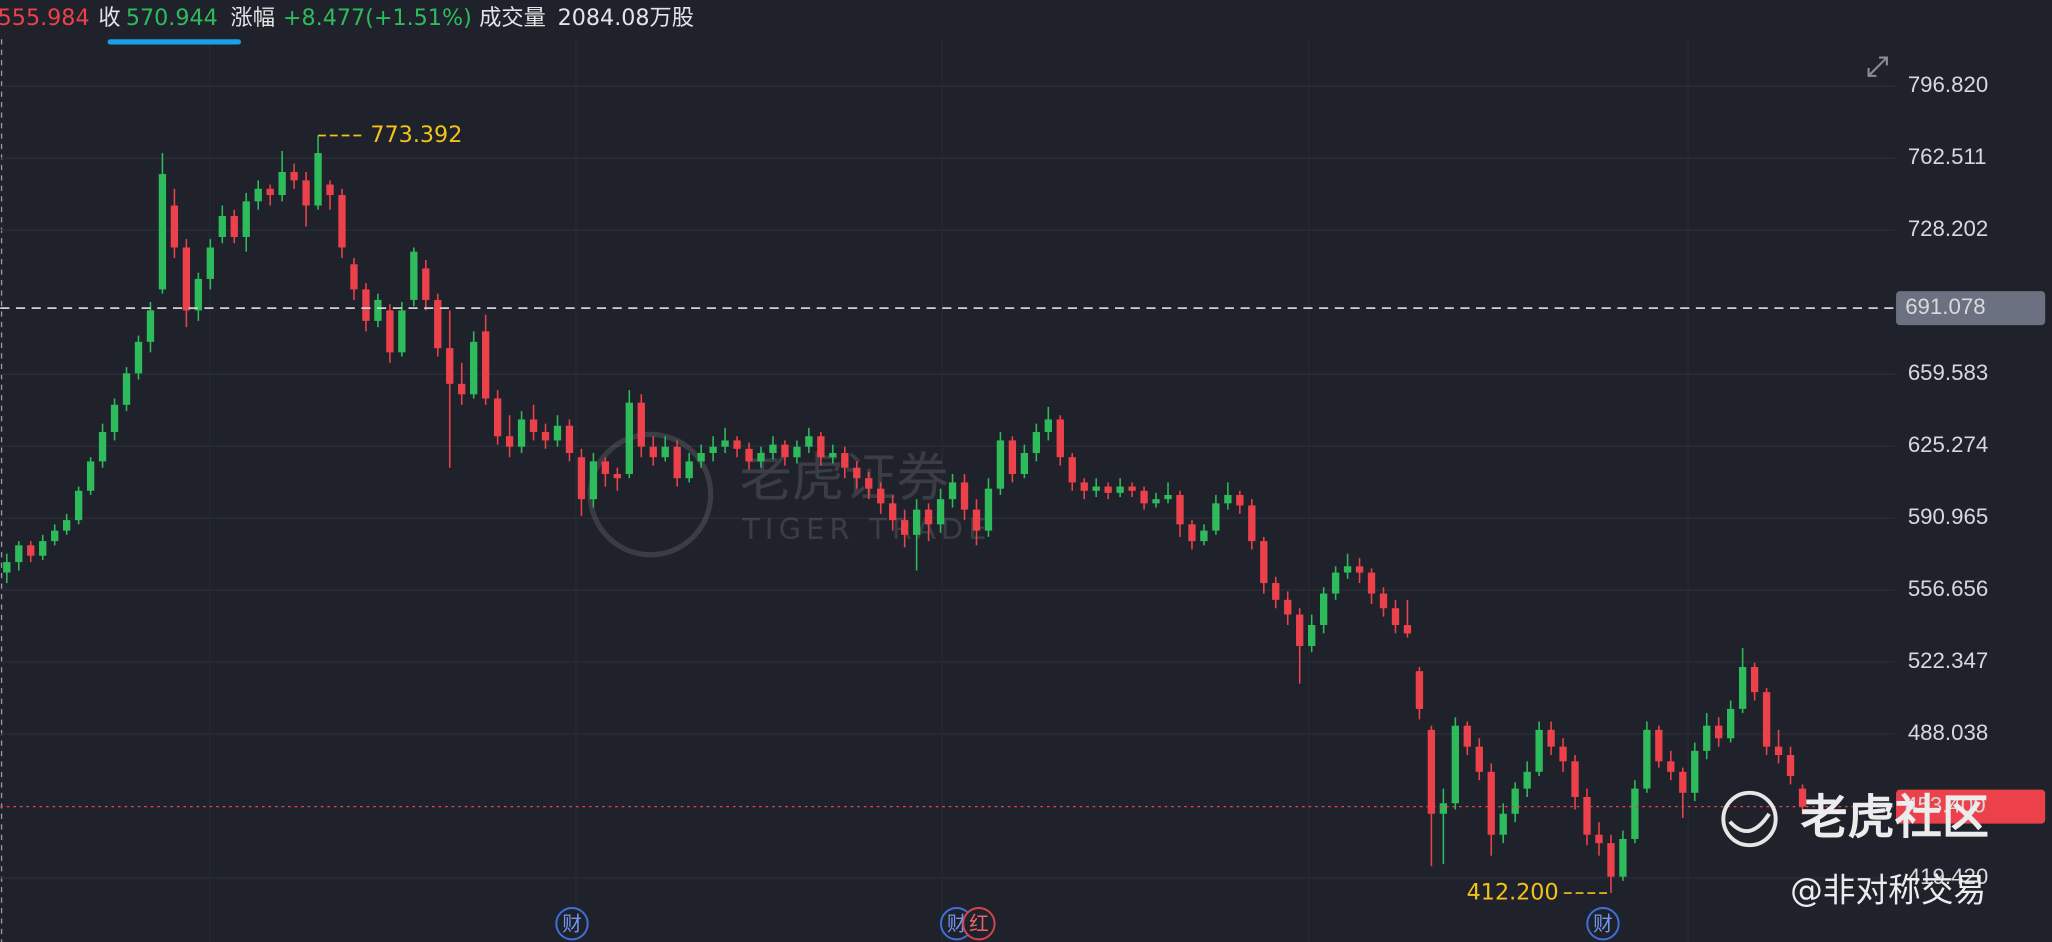 The width and height of the screenshot is (2052, 942). What do you see at coordinates (172, 18) in the screenshot?
I see `close-value: 570.944` at bounding box center [172, 18].